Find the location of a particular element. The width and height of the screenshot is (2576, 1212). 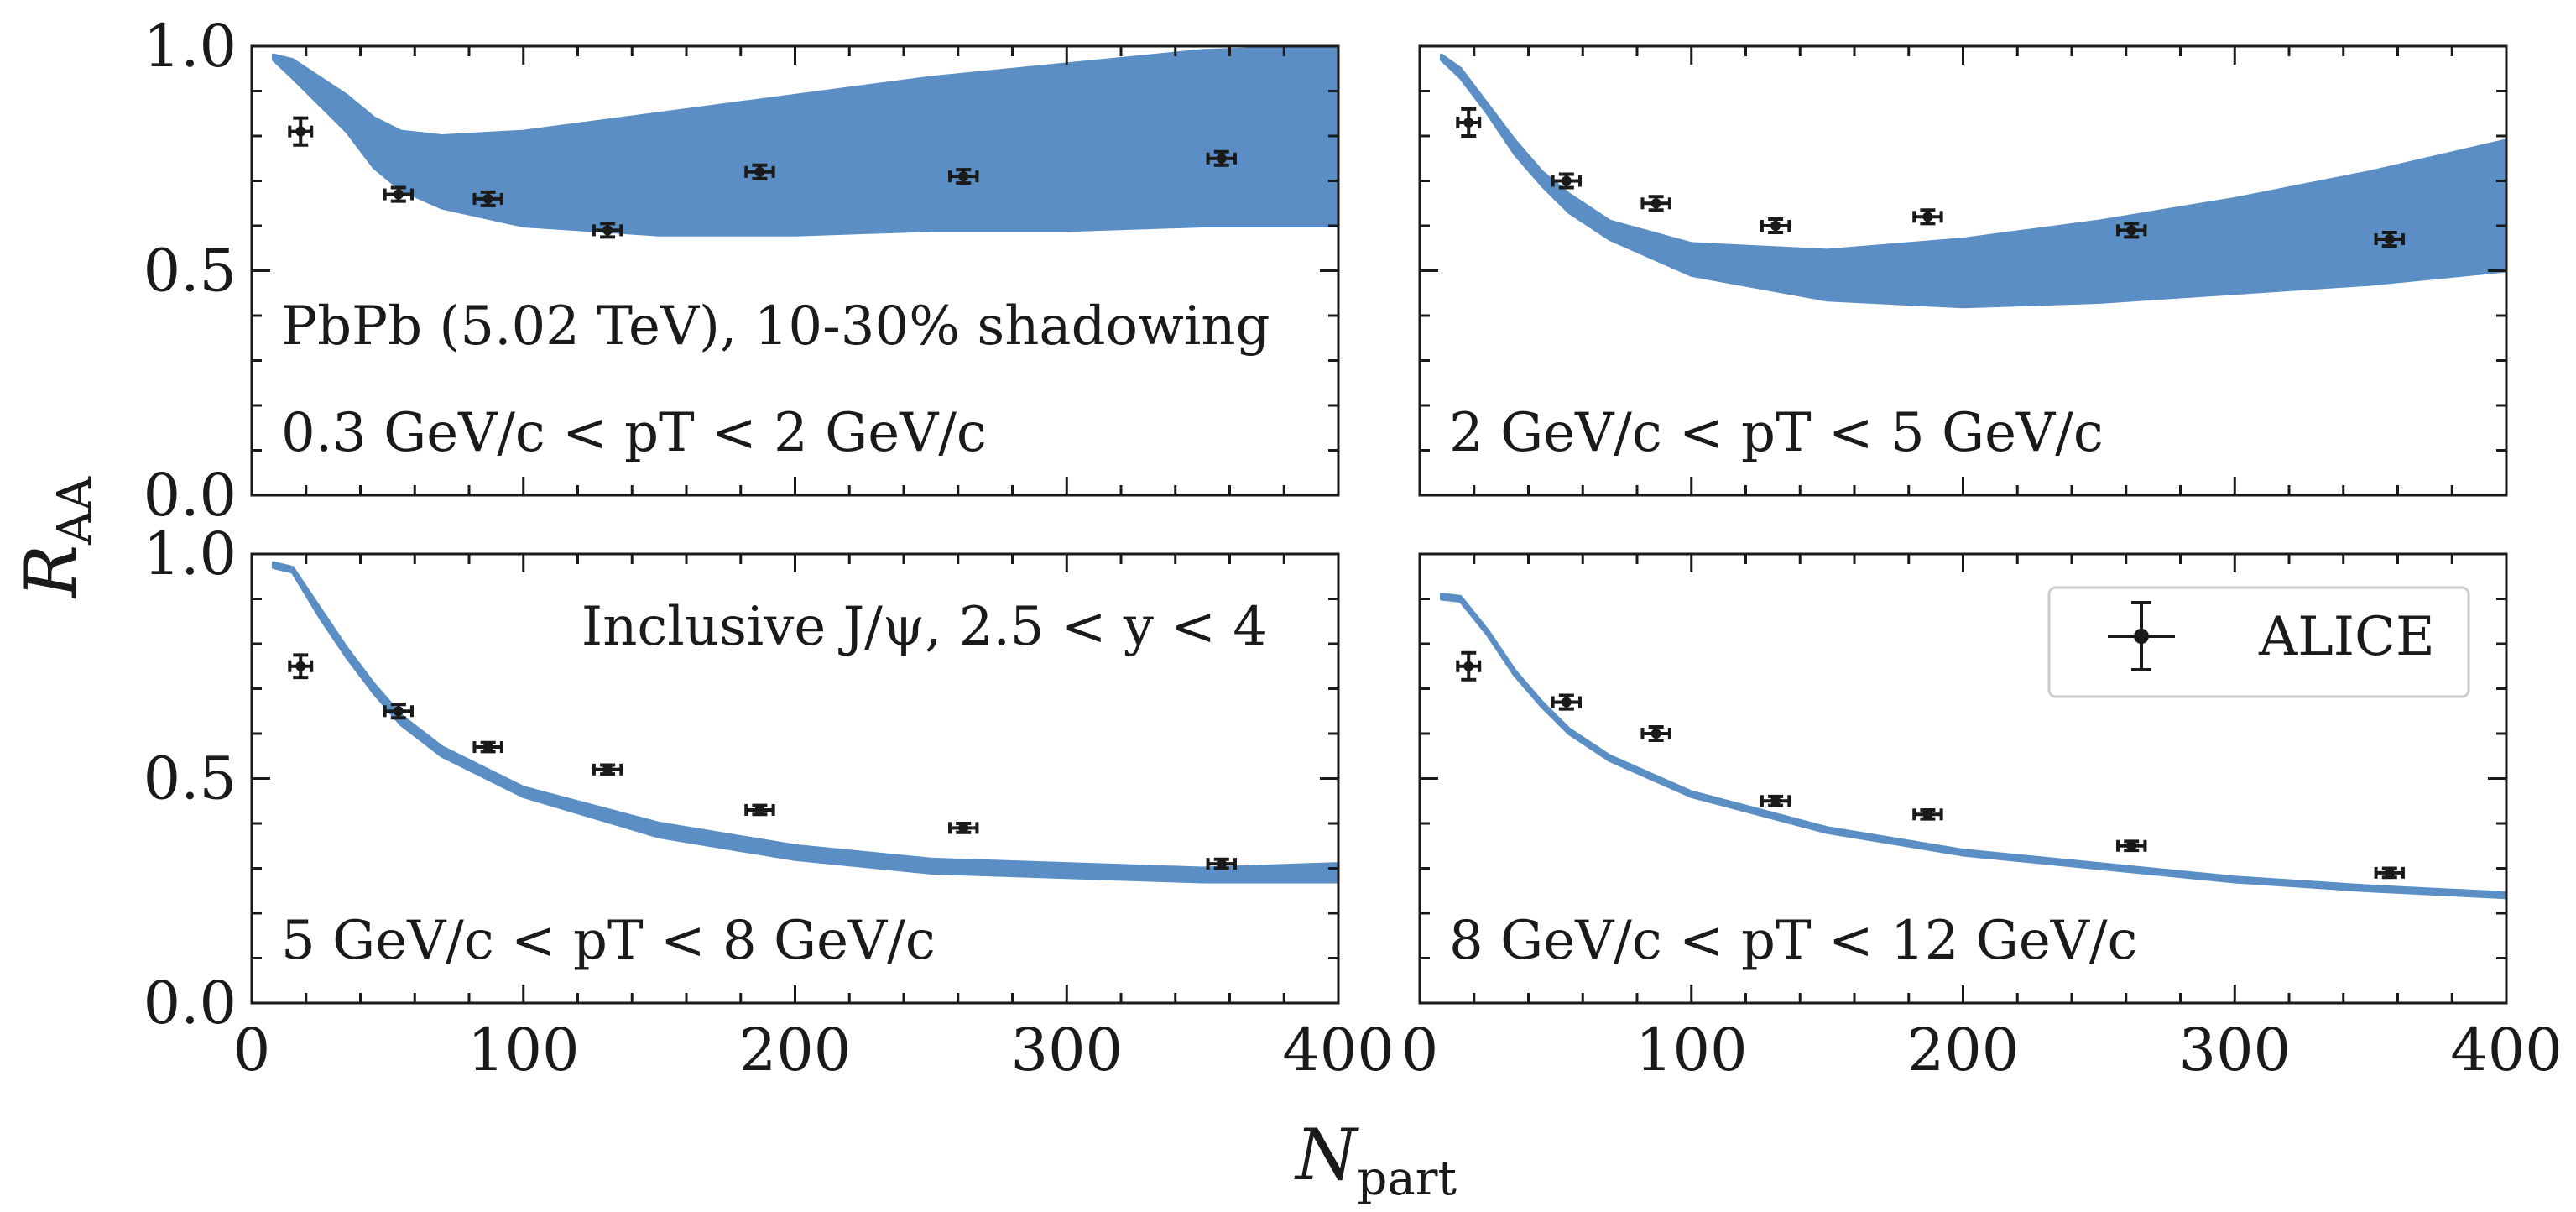

legend-box is located at coordinates (2258, 642).